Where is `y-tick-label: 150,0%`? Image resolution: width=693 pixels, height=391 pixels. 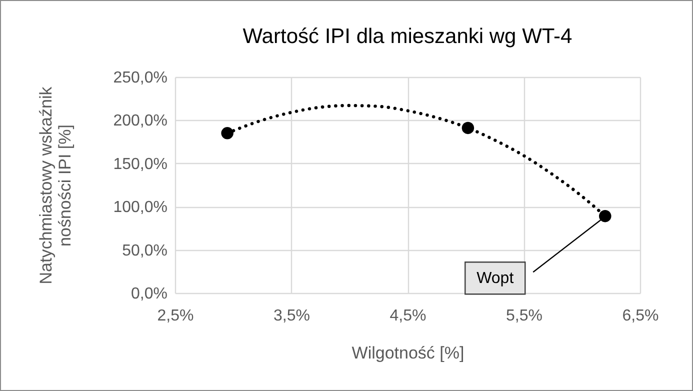
y-tick-label: 150,0% is located at coordinates (140, 164).